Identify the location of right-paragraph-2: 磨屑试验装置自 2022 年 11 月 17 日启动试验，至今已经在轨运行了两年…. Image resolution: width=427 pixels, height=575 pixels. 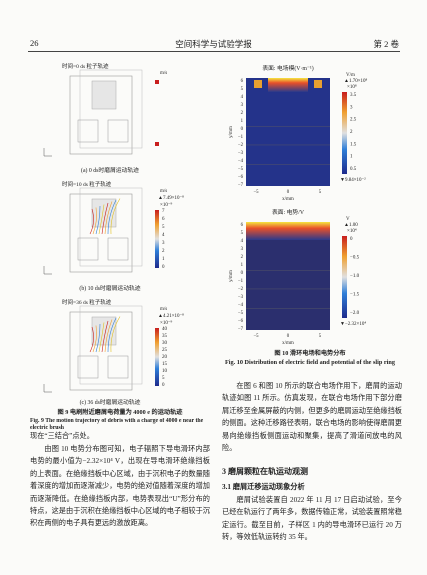
(312, 519).